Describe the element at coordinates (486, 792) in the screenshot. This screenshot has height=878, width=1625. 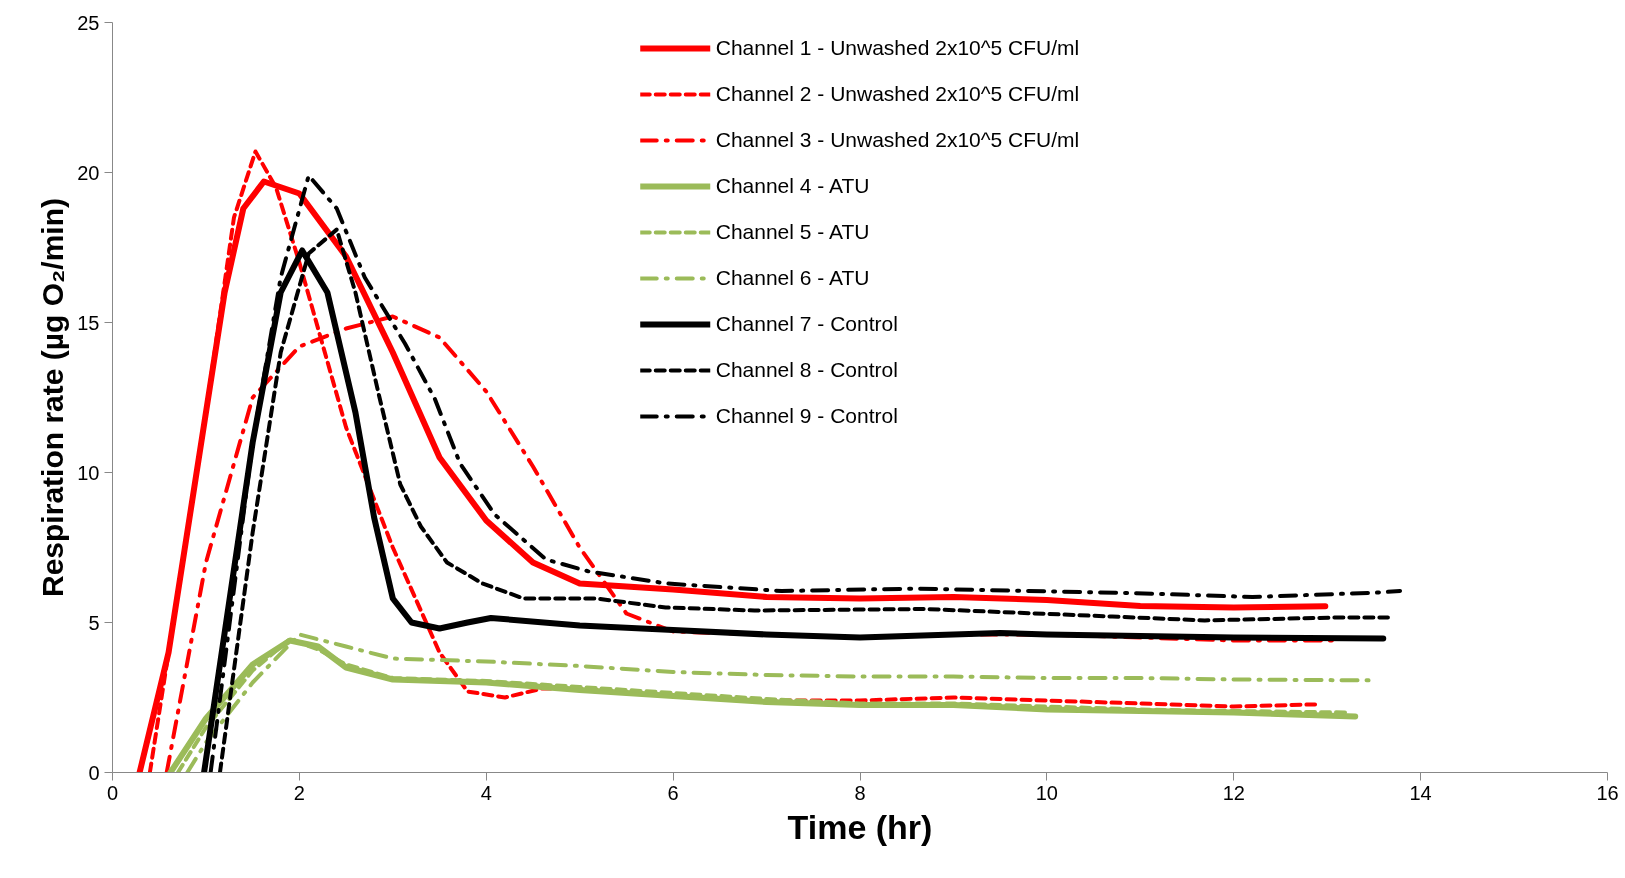
I see `x-tick-label: 4` at that location.